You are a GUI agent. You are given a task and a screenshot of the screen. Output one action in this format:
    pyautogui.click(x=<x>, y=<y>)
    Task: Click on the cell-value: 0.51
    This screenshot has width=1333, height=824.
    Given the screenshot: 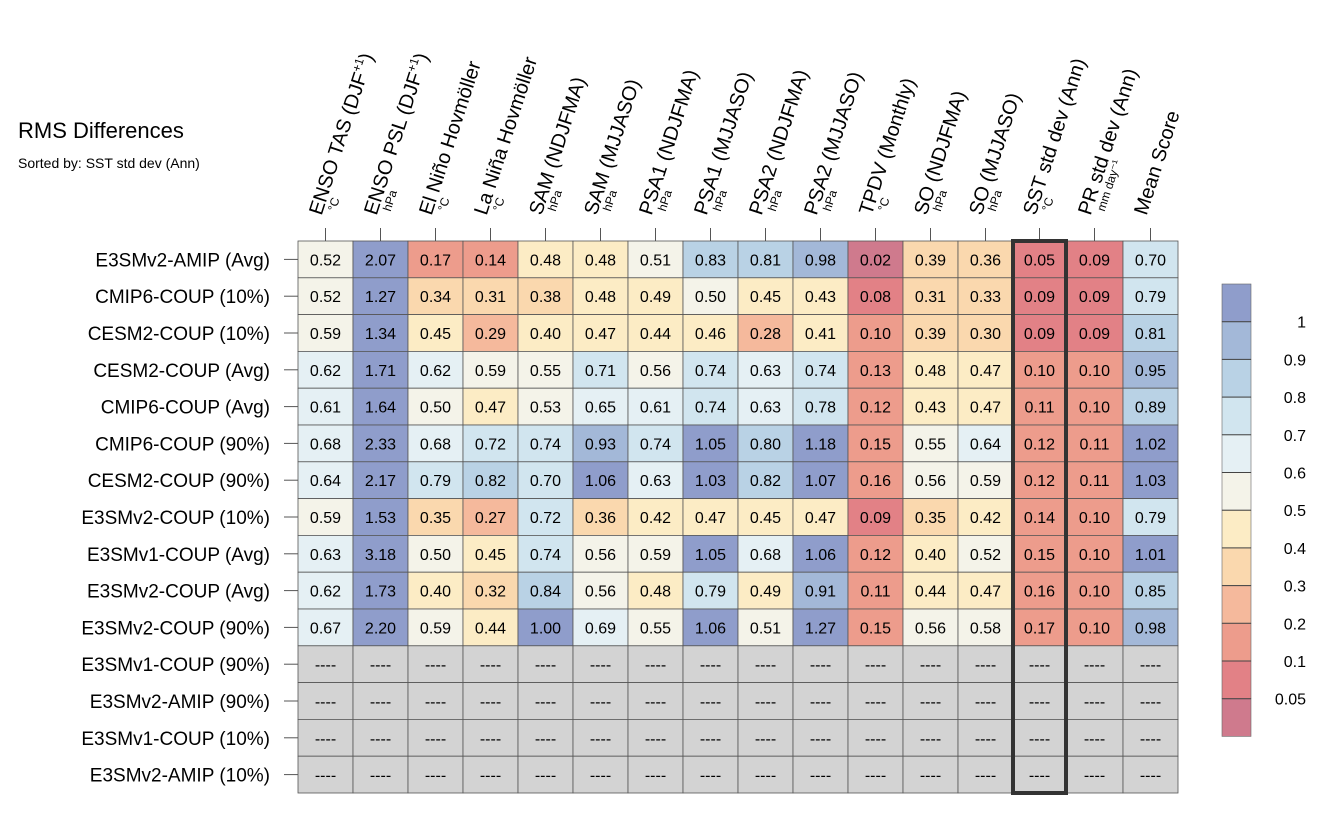 What is the action you would take?
    pyautogui.click(x=765, y=628)
    